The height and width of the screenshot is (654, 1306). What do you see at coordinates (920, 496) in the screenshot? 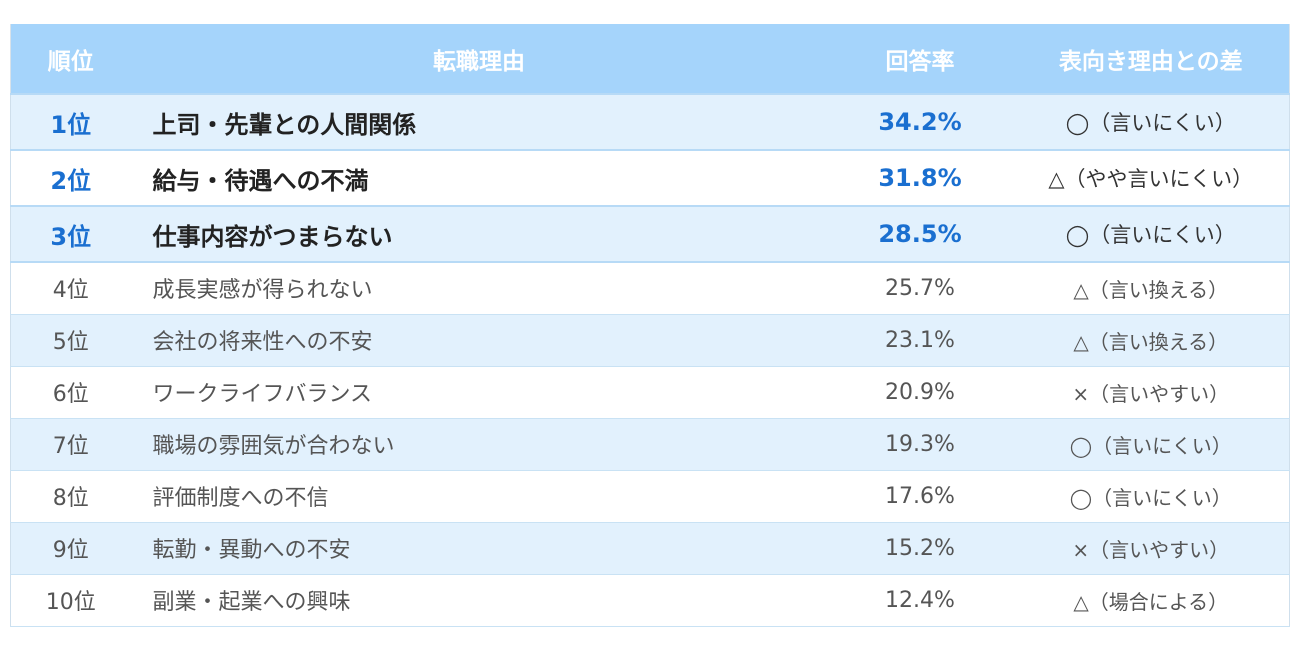
I see `rate-cell: 17.6%` at bounding box center [920, 496].